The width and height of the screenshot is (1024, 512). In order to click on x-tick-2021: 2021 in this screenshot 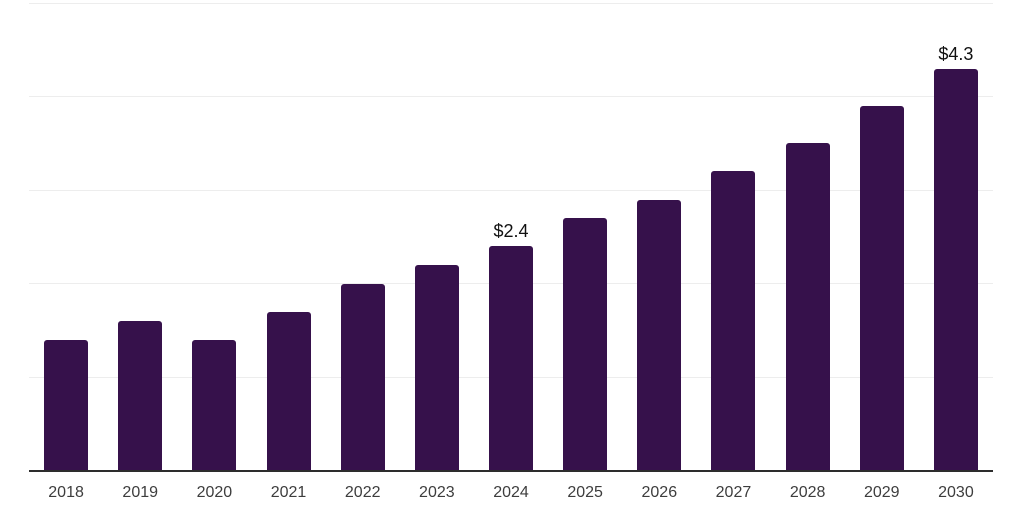, I will do `click(288, 492)`.